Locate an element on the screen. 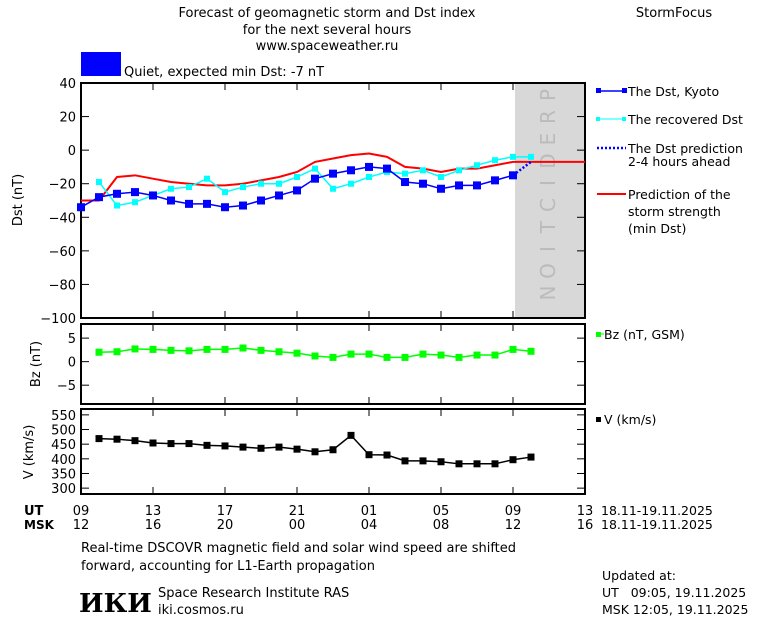 This screenshot has height=620, width=760. legend-recovered: The recovered Dst is located at coordinates (685, 119).